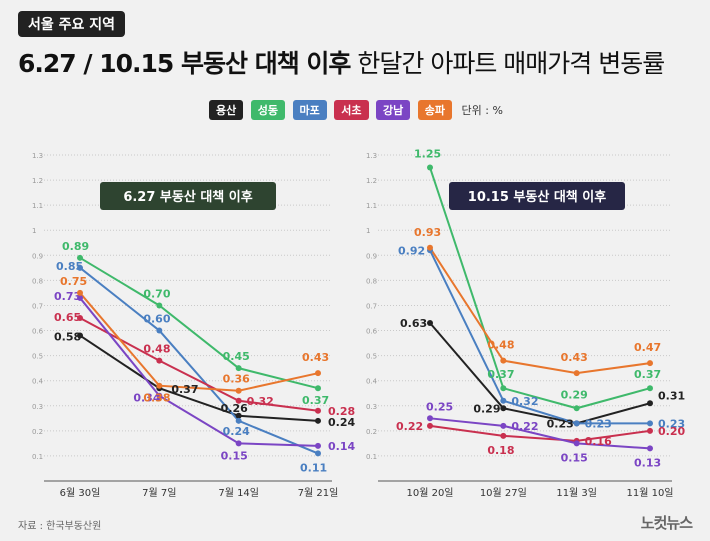  What do you see at coordinates (598, 441) in the screenshot?
I see `data-label: 0.16` at bounding box center [598, 441].